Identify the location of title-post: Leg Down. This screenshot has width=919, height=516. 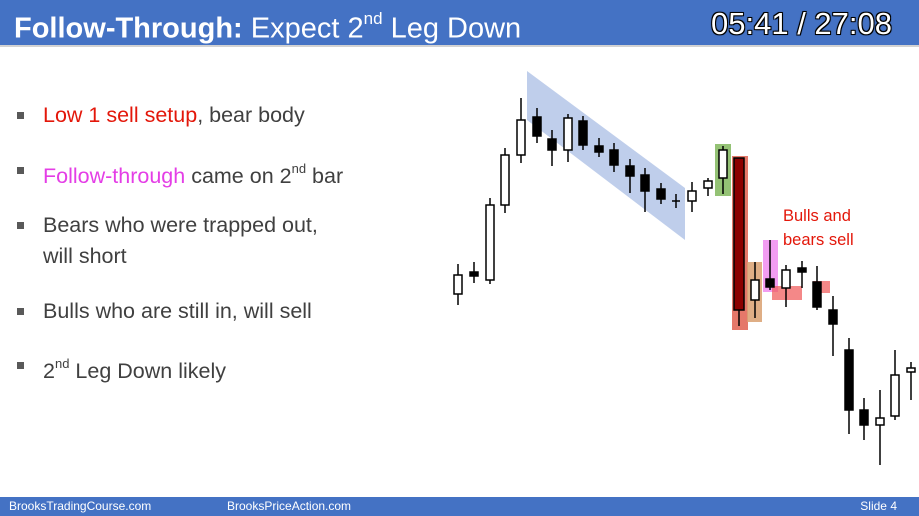
(452, 28).